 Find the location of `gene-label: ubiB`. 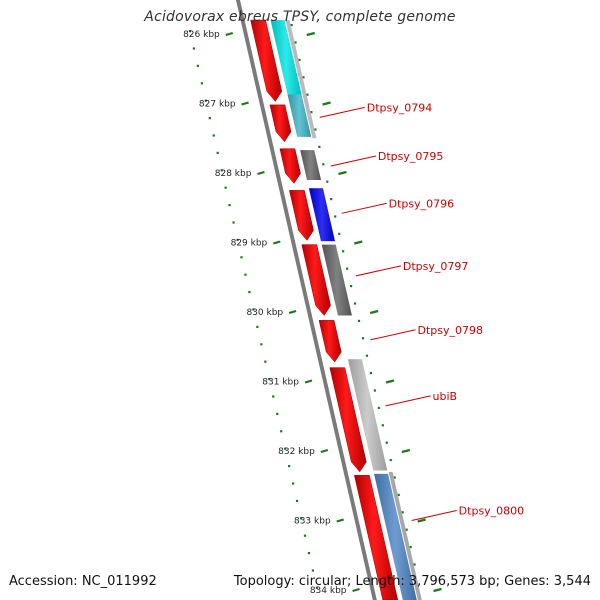

gene-label: ubiB is located at coordinates (445, 396).